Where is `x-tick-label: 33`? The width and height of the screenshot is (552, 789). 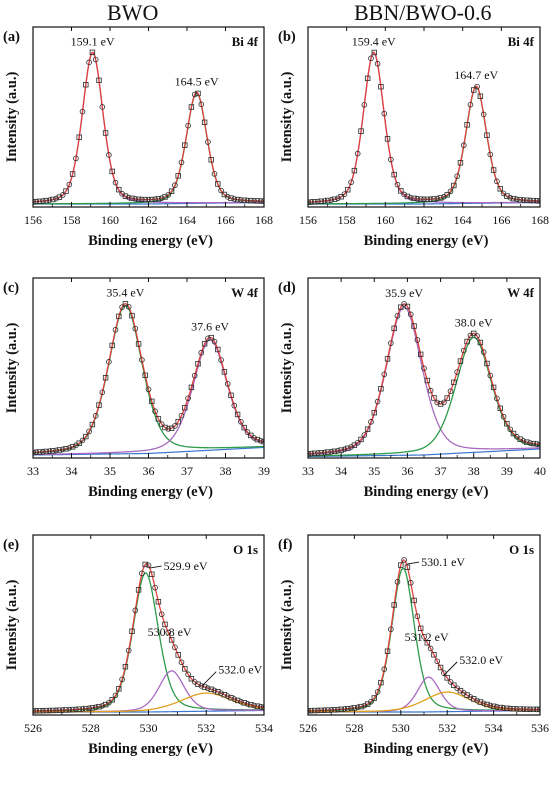 x-tick-label: 33 is located at coordinates (308, 471).